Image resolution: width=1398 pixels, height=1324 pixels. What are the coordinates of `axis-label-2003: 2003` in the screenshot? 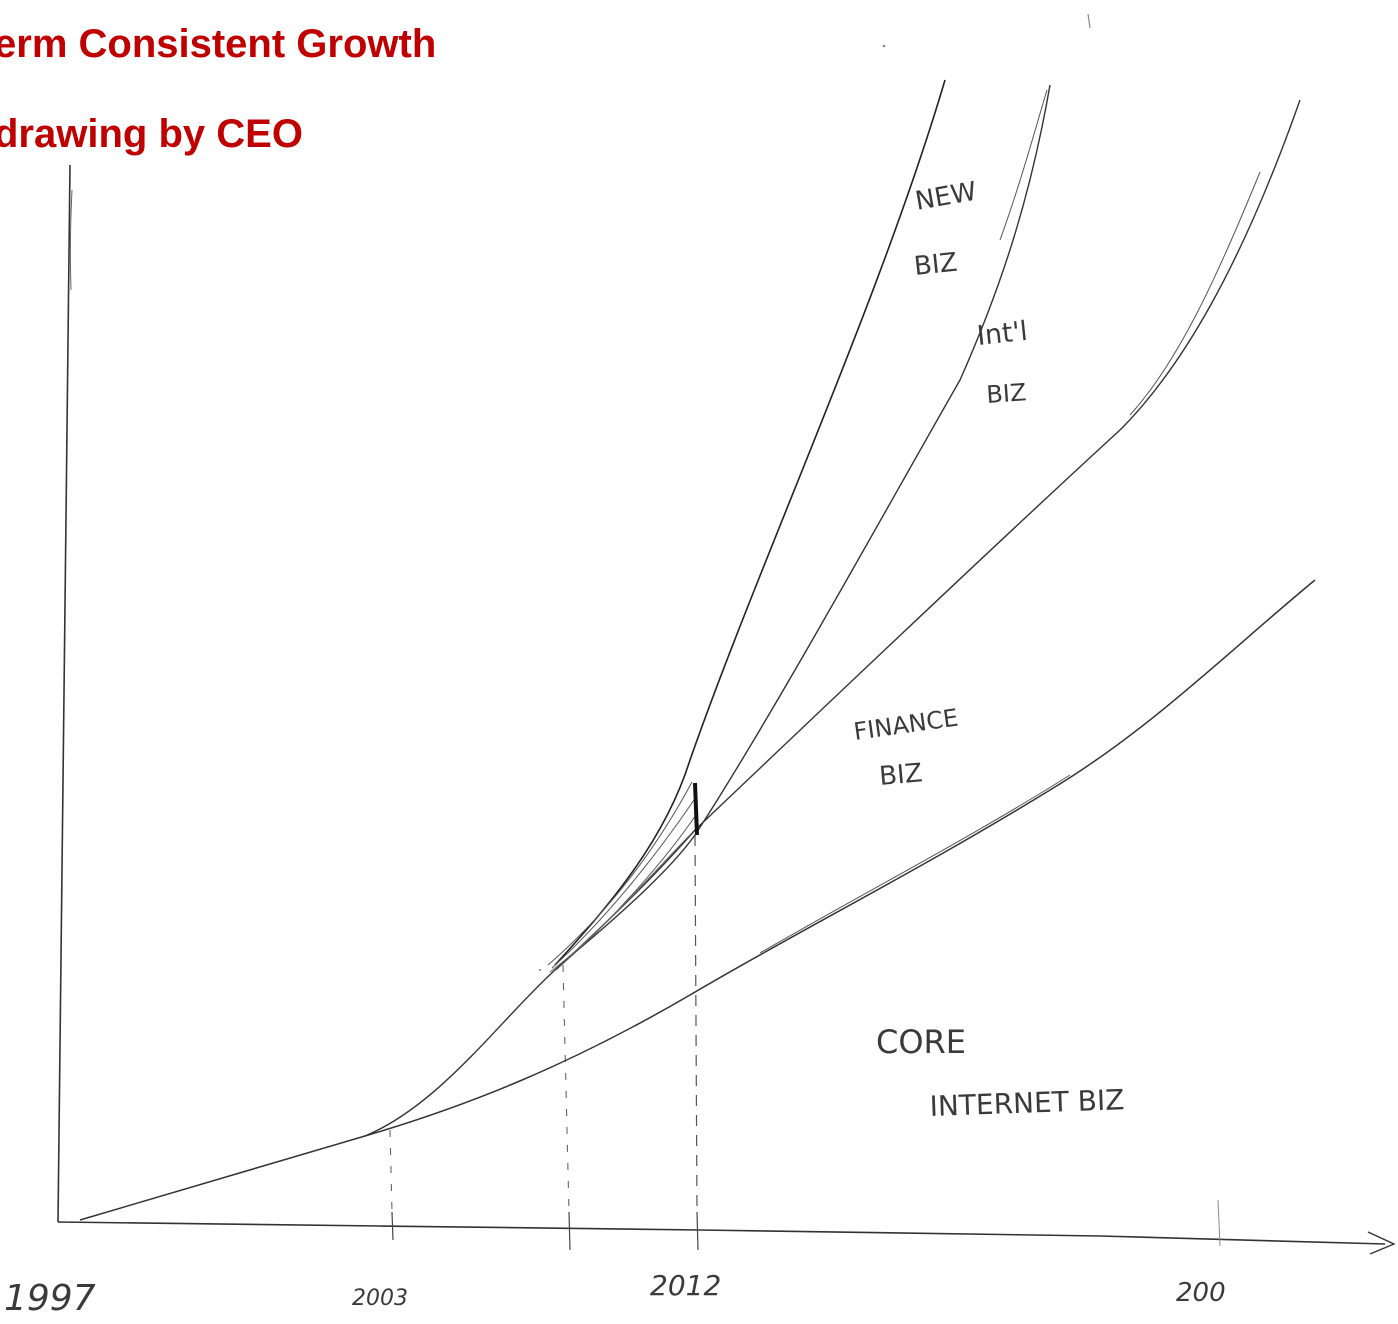 It's located at (380, 1298).